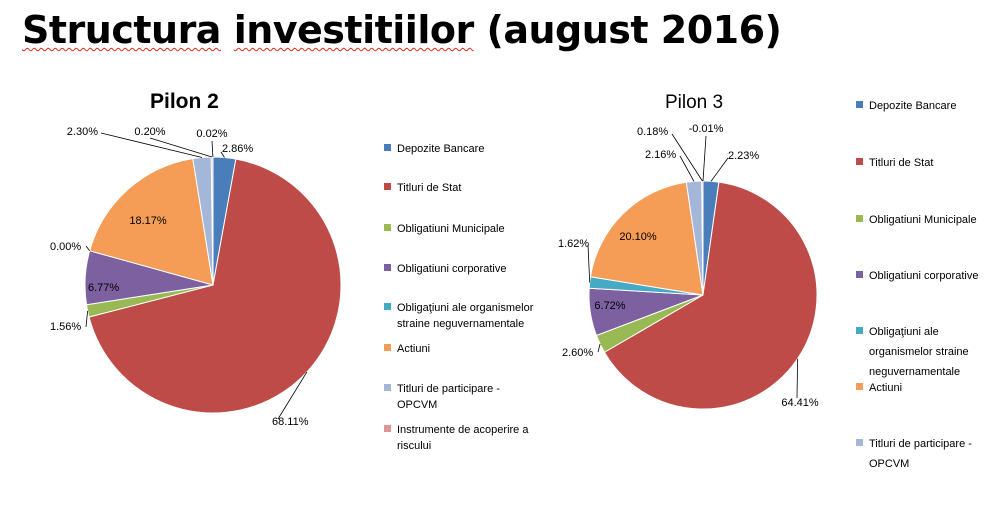  What do you see at coordinates (465, 308) in the screenshot?
I see `pie-1-legend-label: Obligaţiuni ale organismelor` at bounding box center [465, 308].